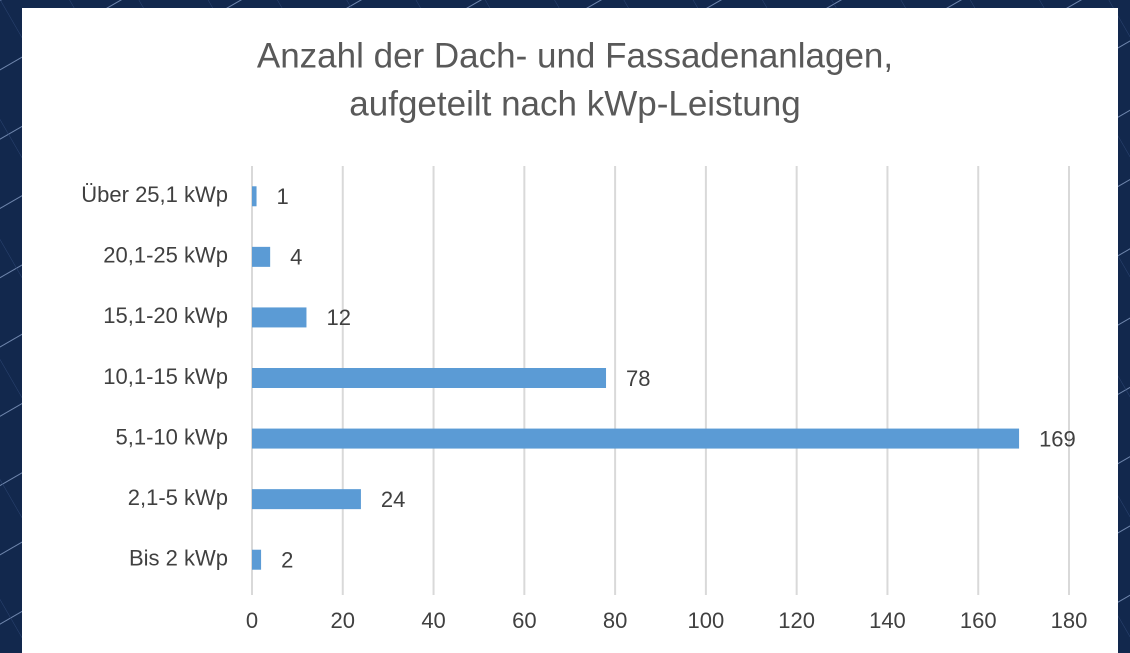 This screenshot has width=1130, height=653. What do you see at coordinates (887, 620) in the screenshot?
I see `x-tick-label: 140` at bounding box center [887, 620].